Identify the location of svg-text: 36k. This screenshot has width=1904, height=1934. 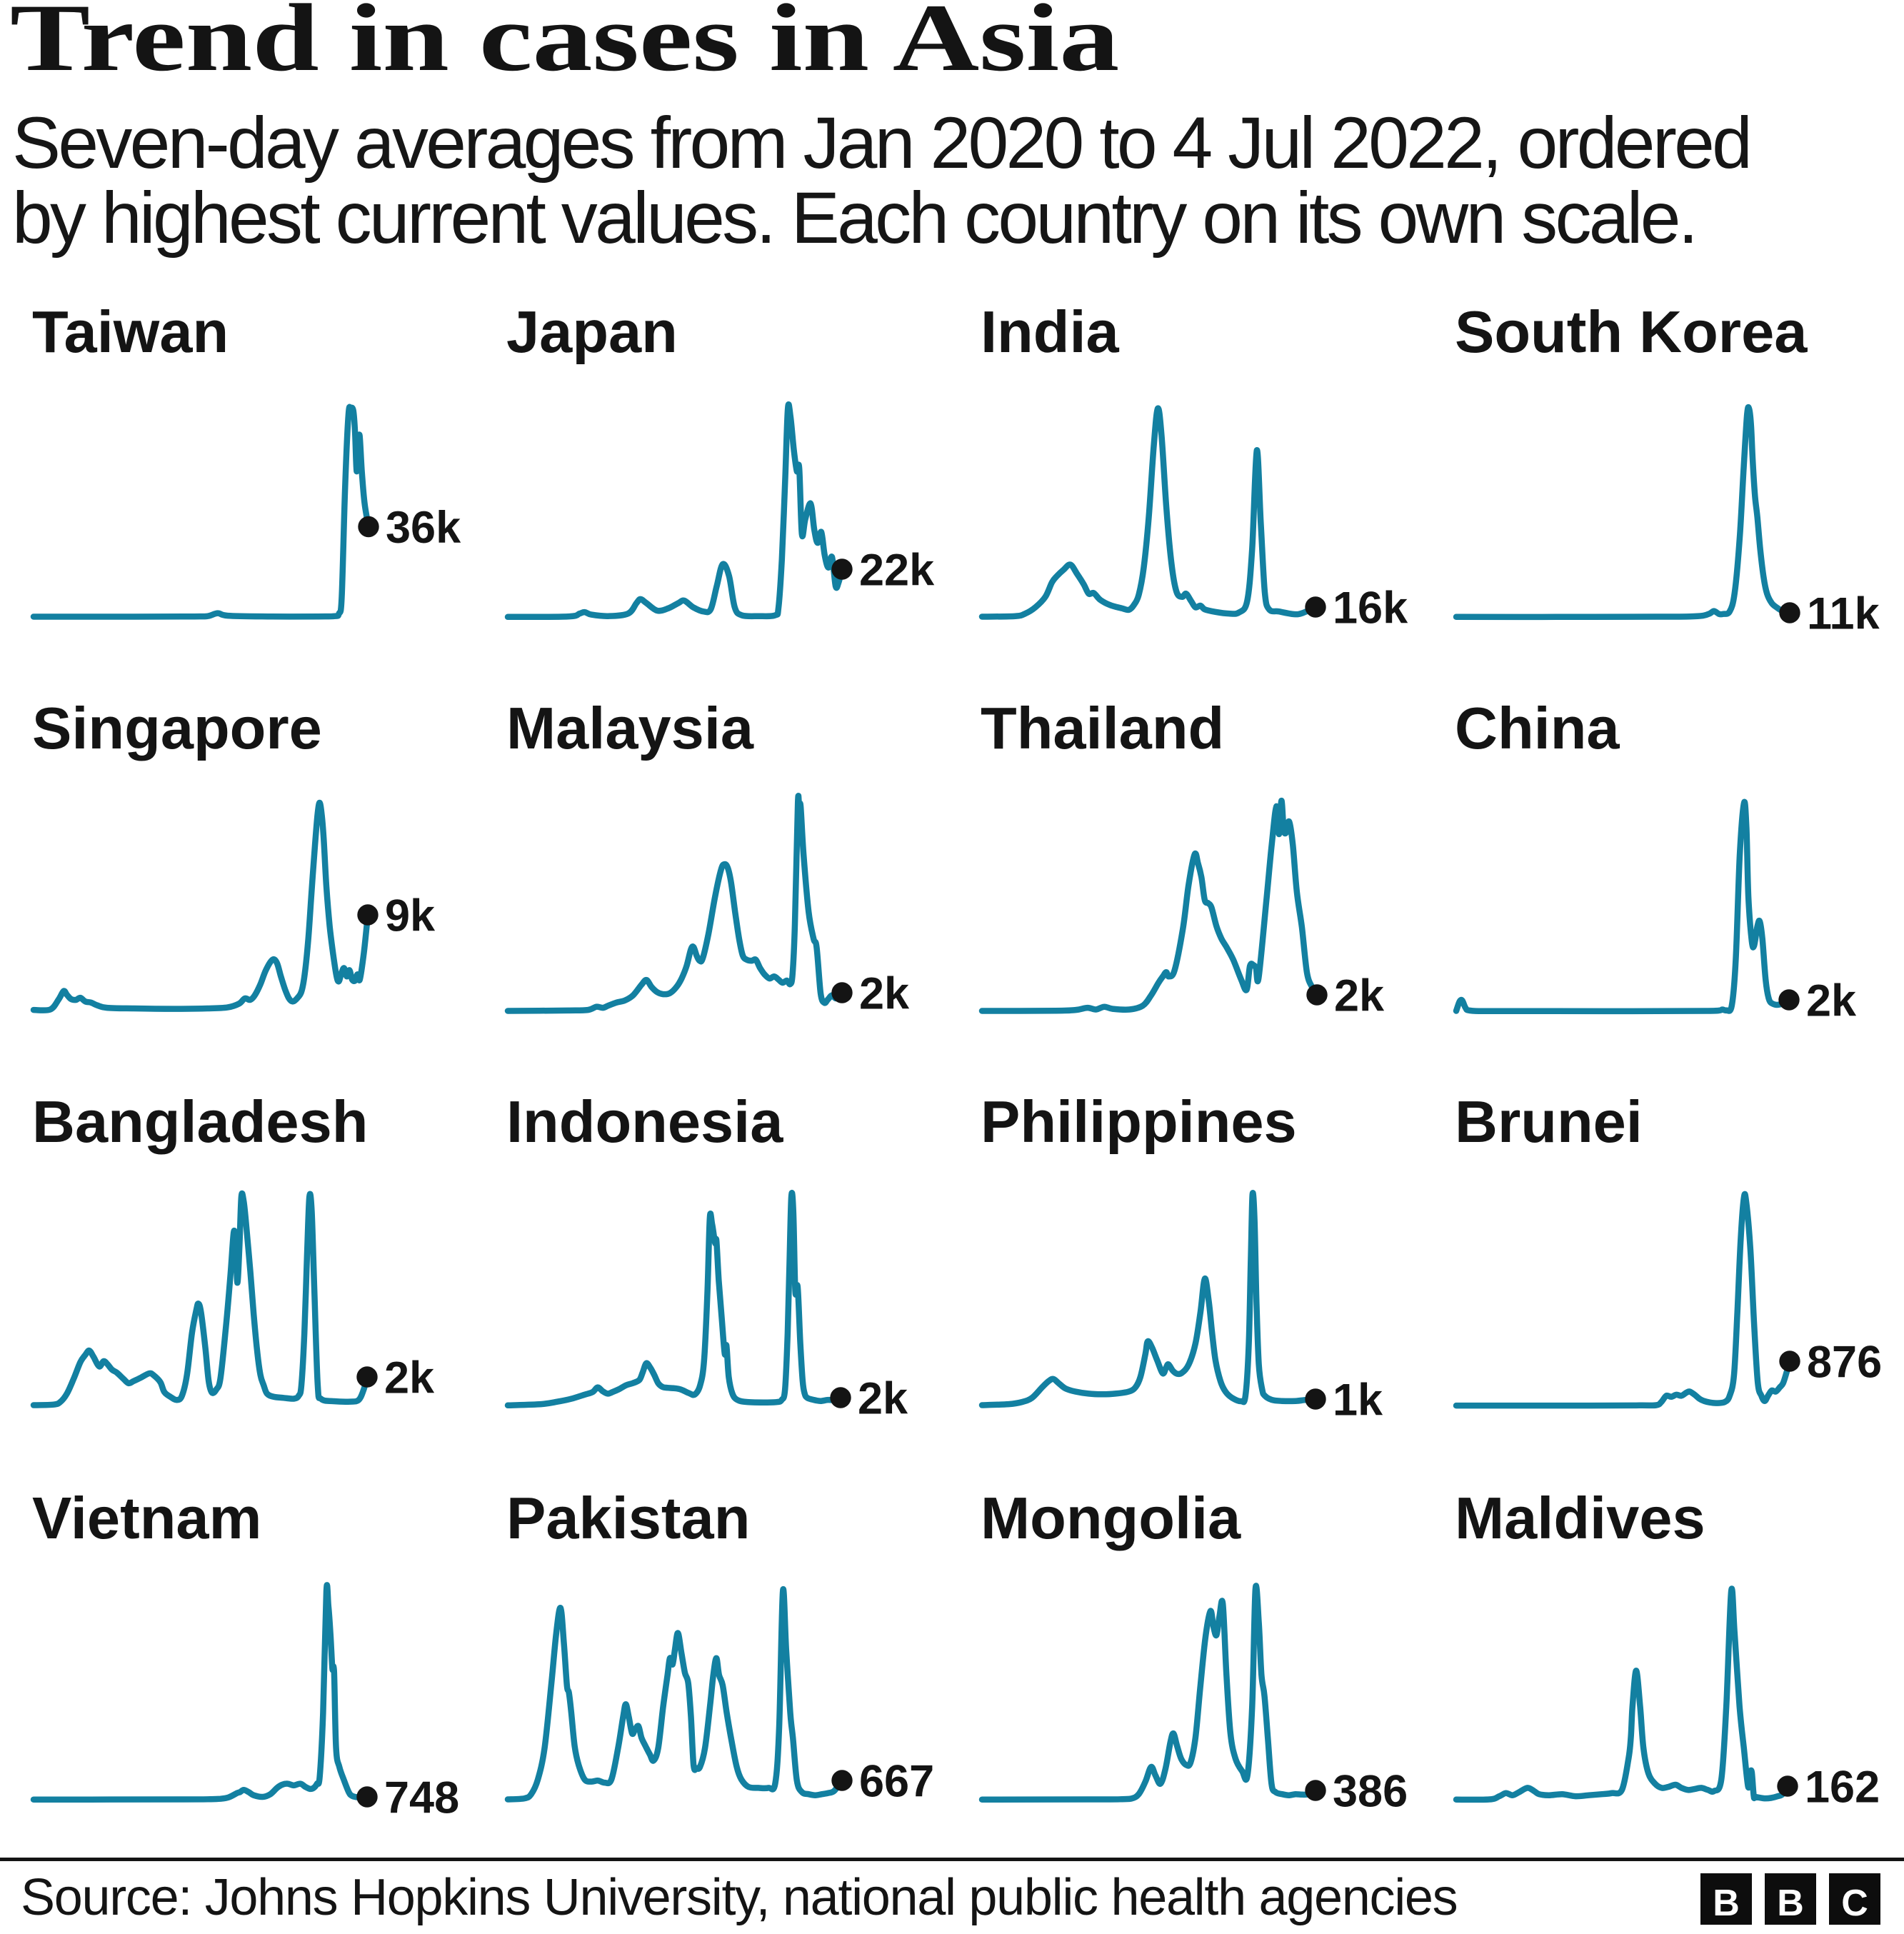
(423, 528).